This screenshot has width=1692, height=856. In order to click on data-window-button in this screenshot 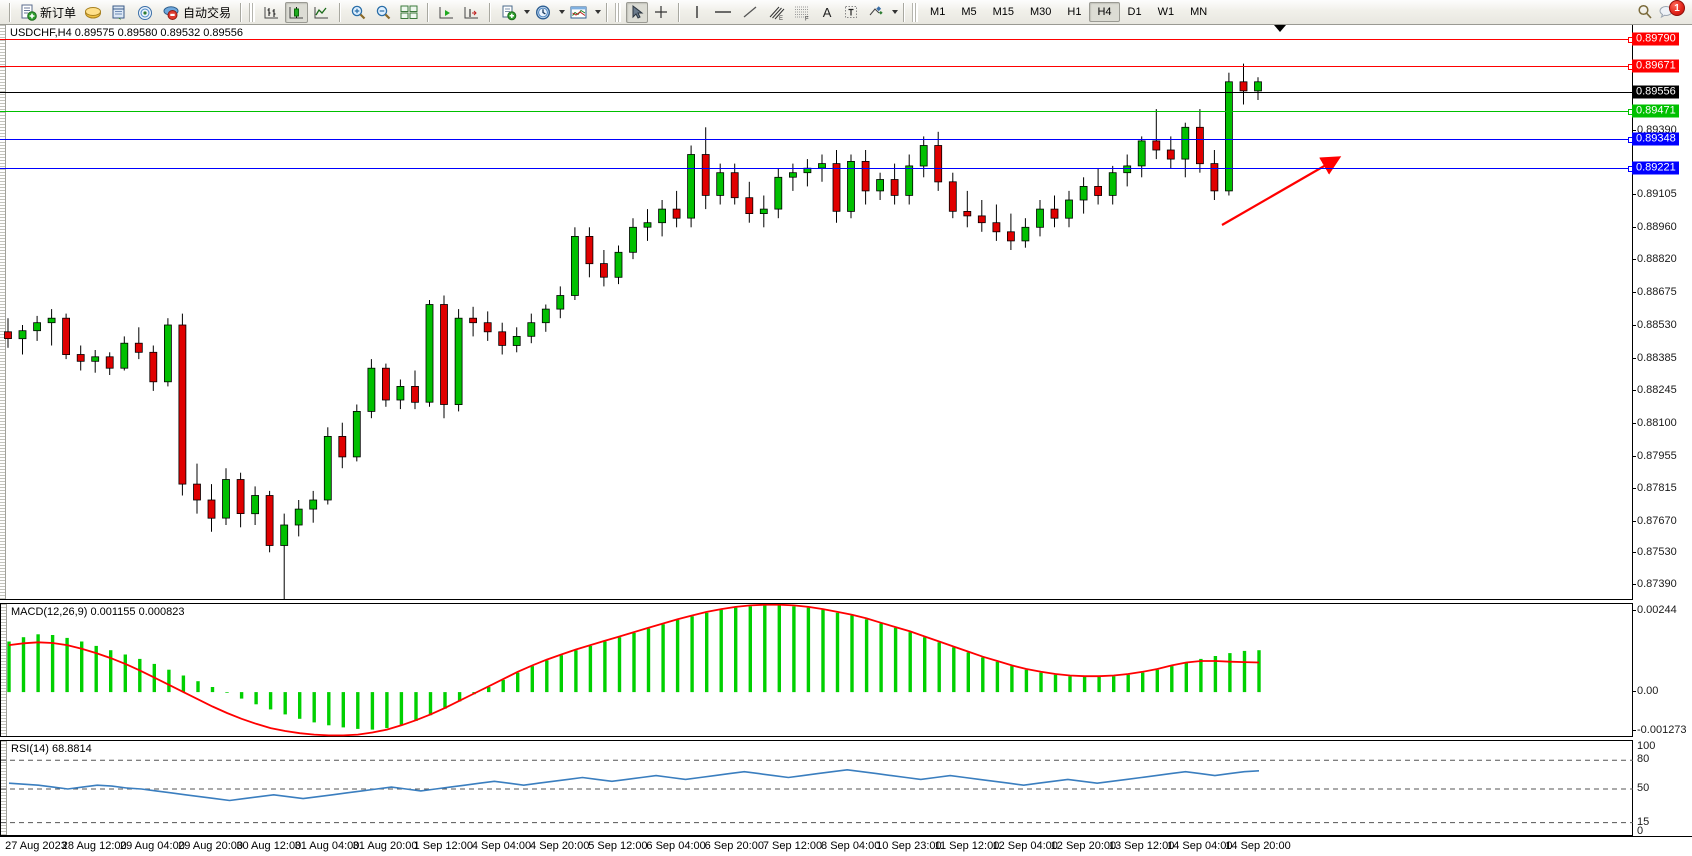, I will do `click(119, 12)`.